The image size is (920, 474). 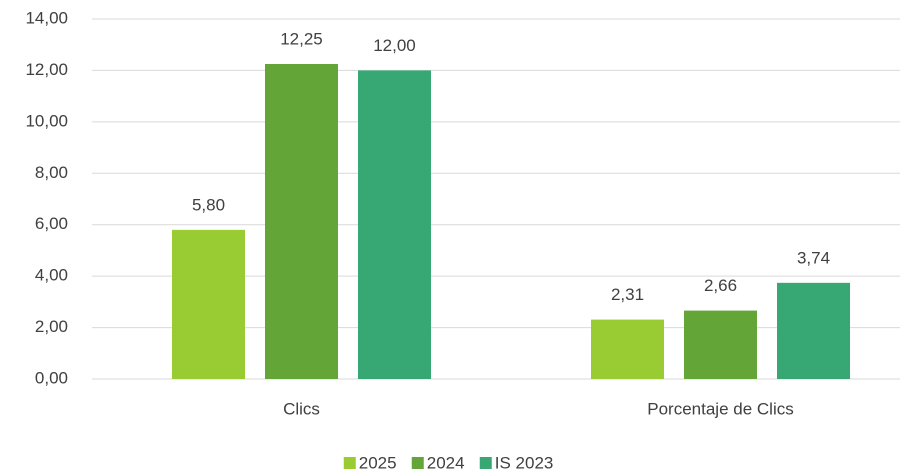 What do you see at coordinates (813, 257) in the screenshot?
I see `data-label: 3,74` at bounding box center [813, 257].